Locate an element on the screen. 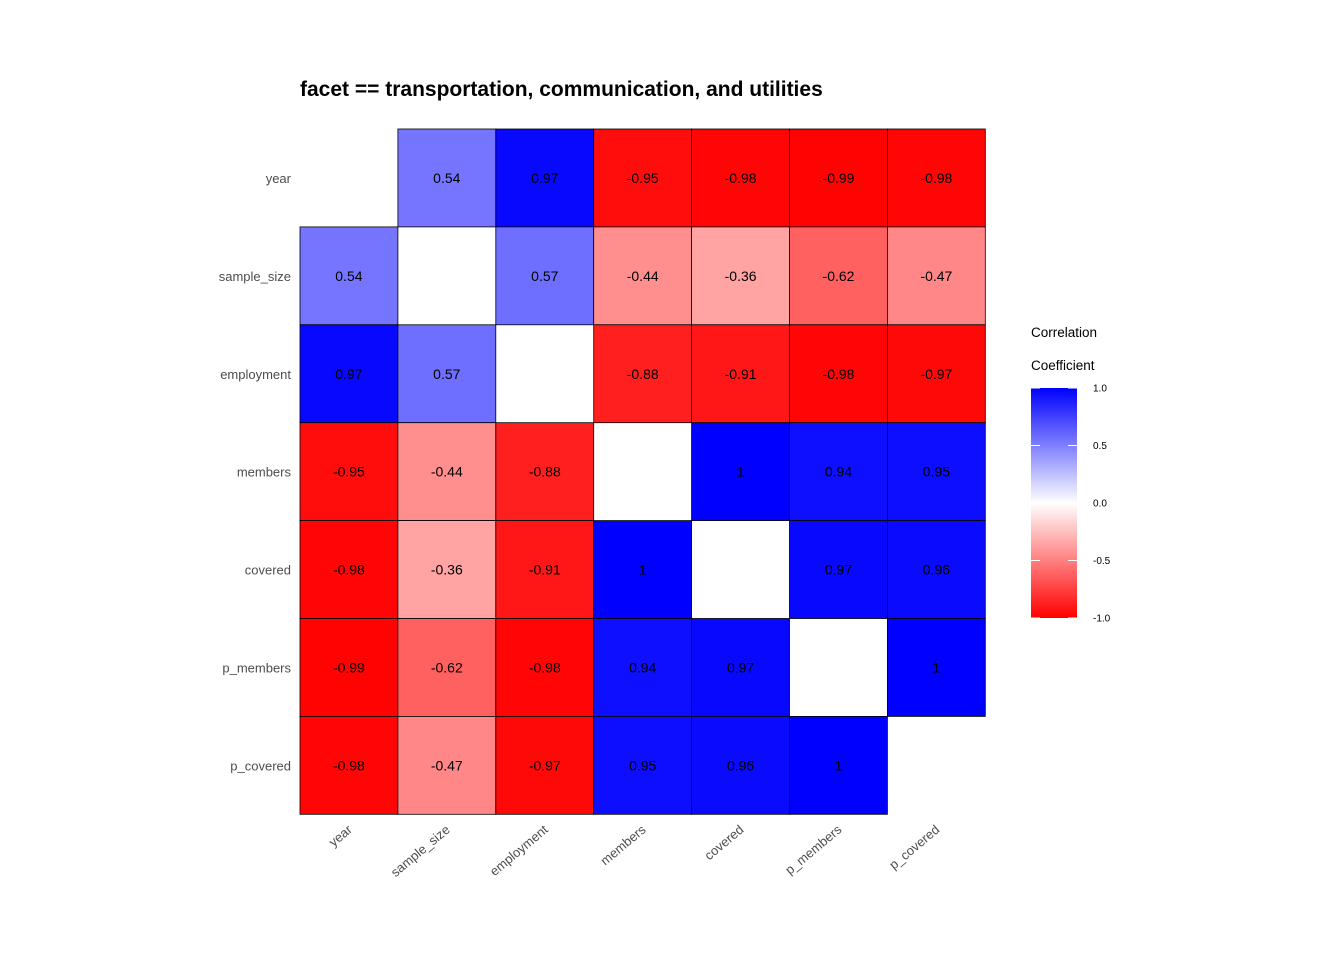 This screenshot has width=1344, height=960. x-tick-label-p_members: p_members is located at coordinates (813, 849).